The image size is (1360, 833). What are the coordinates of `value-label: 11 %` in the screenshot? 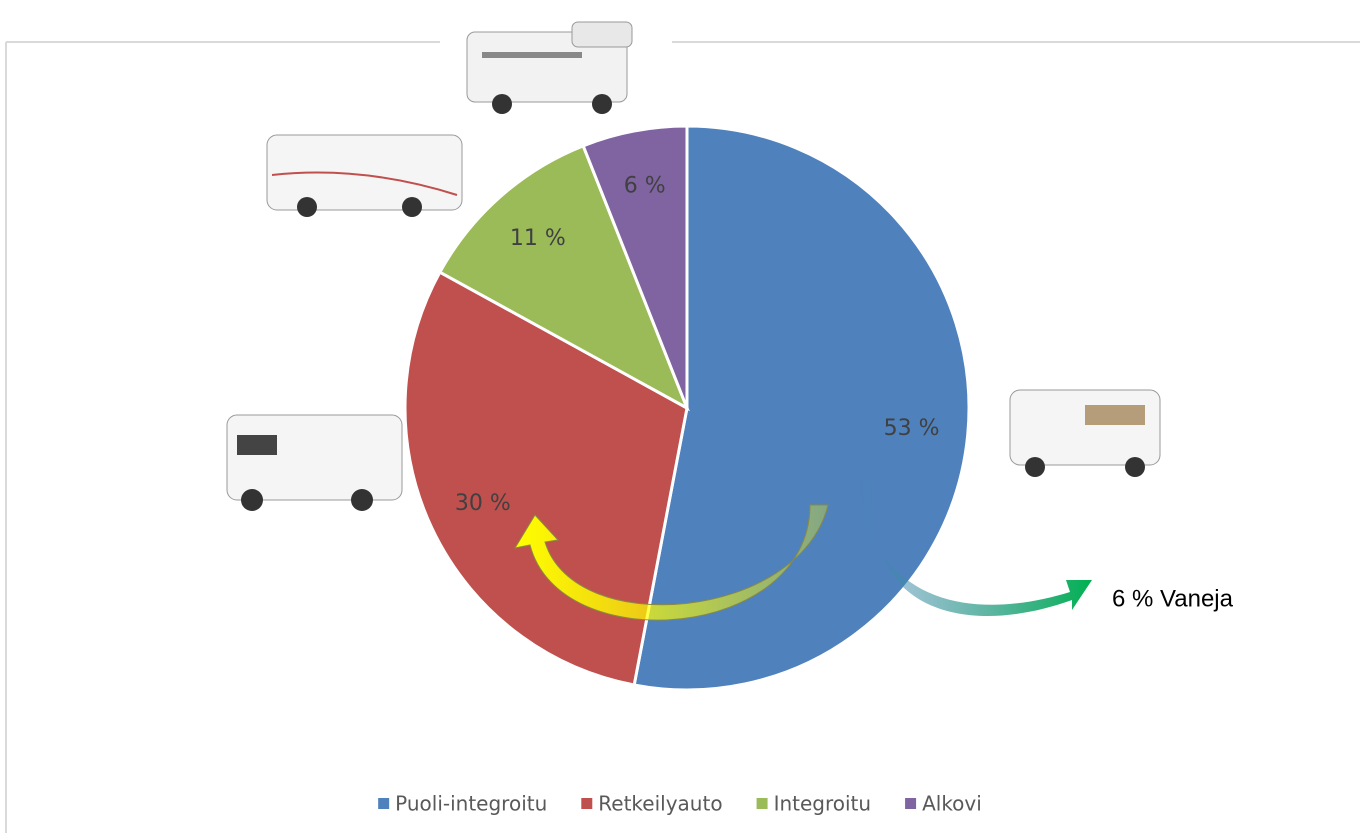 It's located at (538, 238).